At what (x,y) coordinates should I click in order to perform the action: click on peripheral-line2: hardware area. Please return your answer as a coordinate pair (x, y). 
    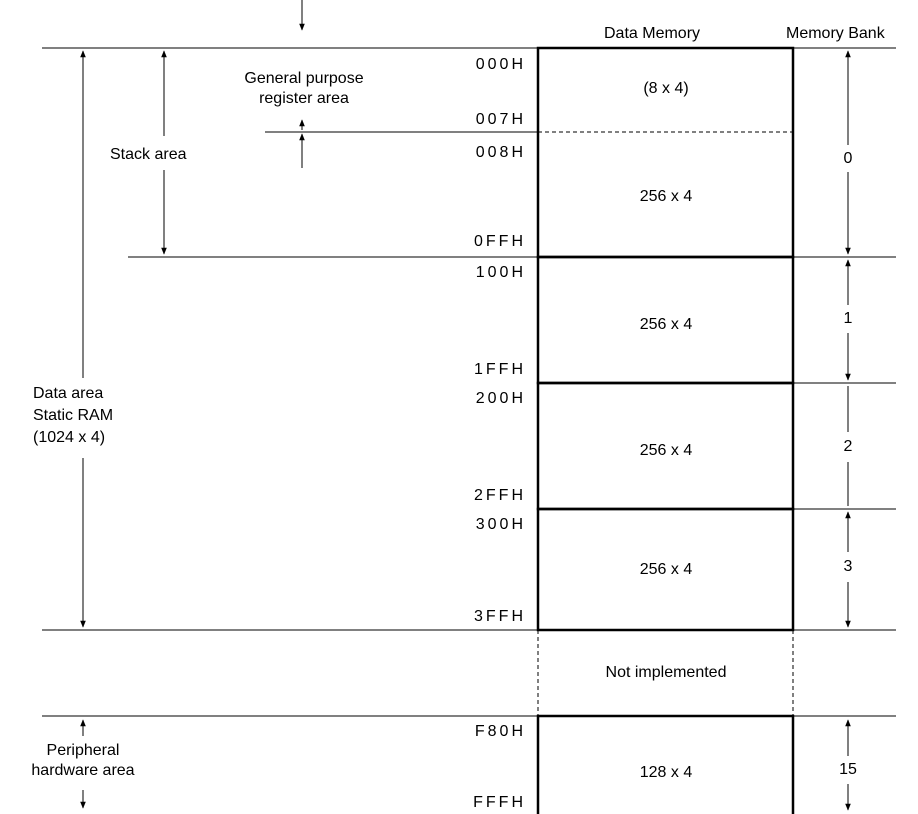
    Looking at the image, I should click on (83, 770).